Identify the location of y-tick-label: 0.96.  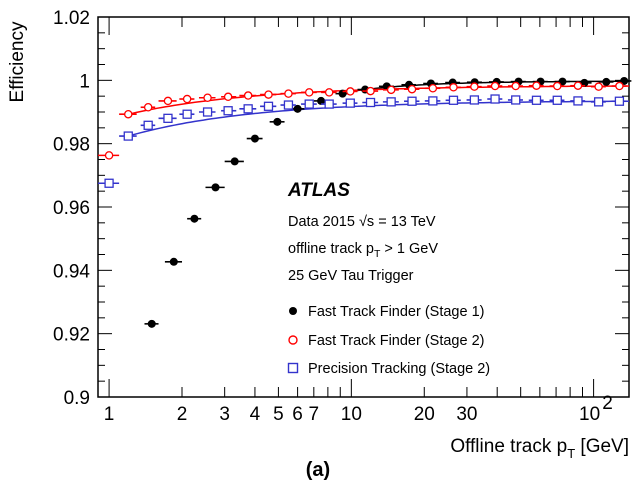
(71, 208).